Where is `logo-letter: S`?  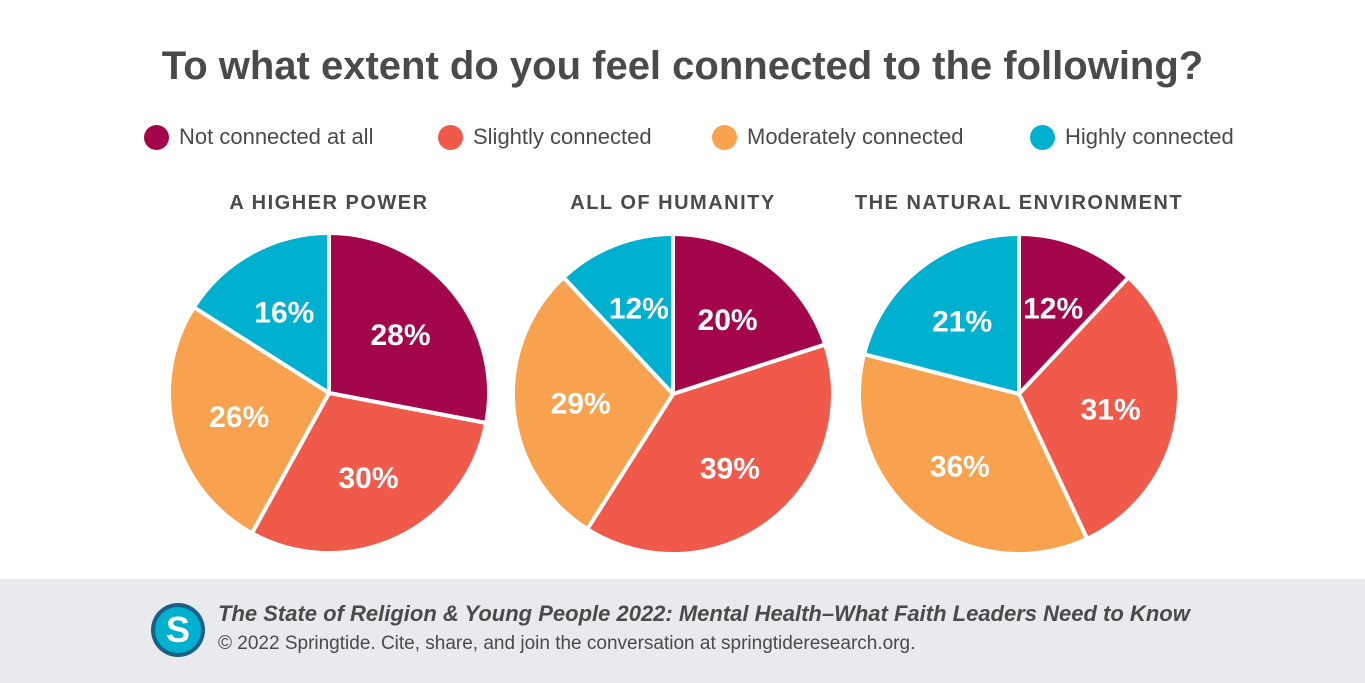 logo-letter: S is located at coordinates (178, 629).